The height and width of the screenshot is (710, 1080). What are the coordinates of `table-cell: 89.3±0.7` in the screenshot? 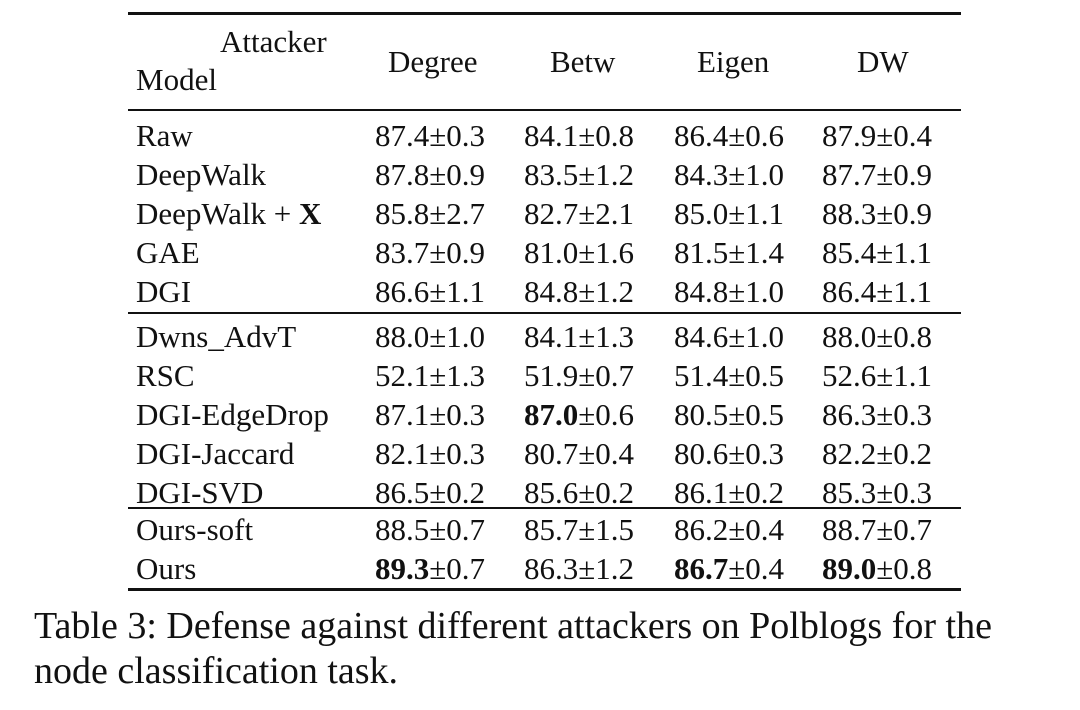 It's located at (430, 568).